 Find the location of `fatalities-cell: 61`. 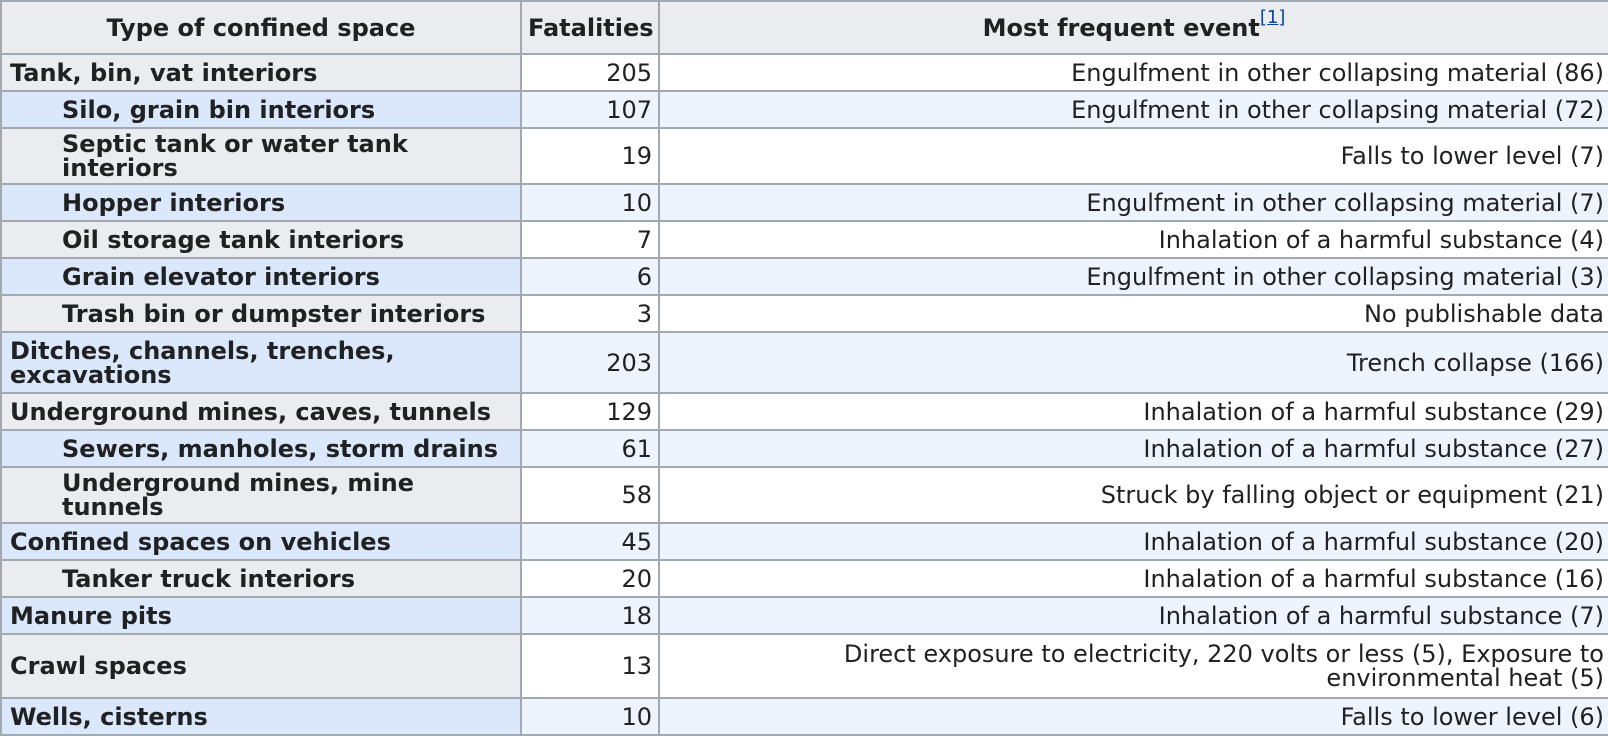

fatalities-cell: 61 is located at coordinates (590, 448).